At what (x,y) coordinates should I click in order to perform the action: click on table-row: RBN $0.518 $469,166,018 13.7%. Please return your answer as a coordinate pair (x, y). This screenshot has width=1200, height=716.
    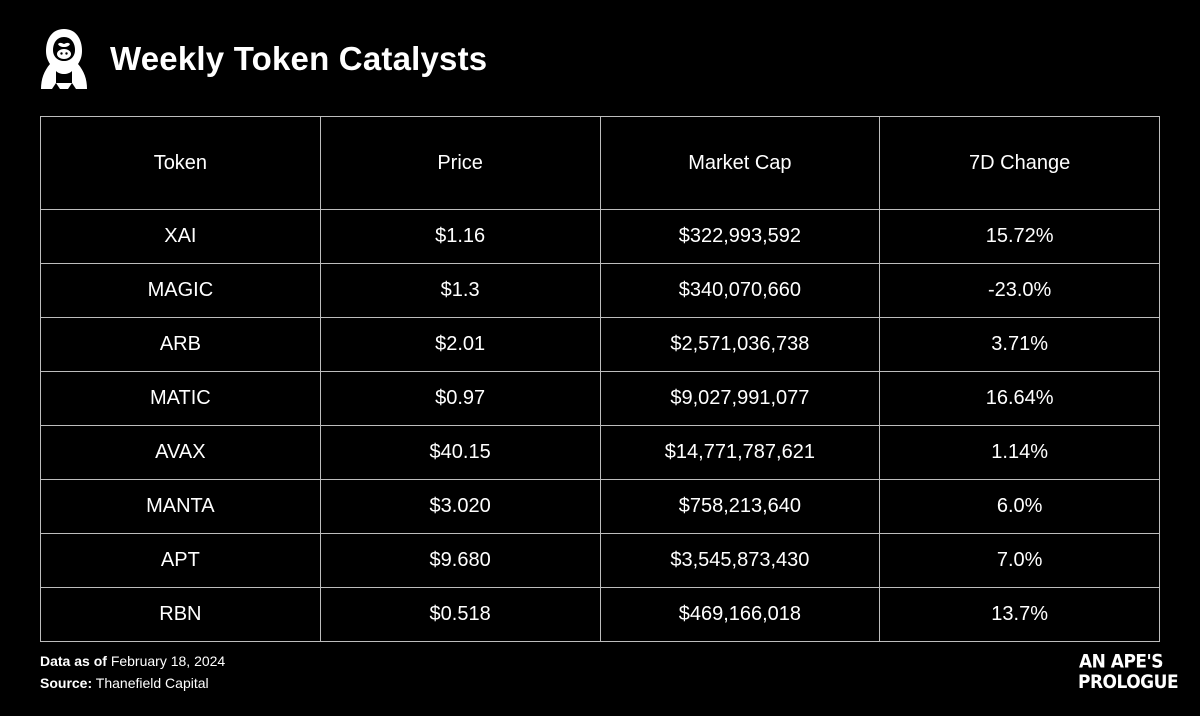
    Looking at the image, I should click on (600, 614).